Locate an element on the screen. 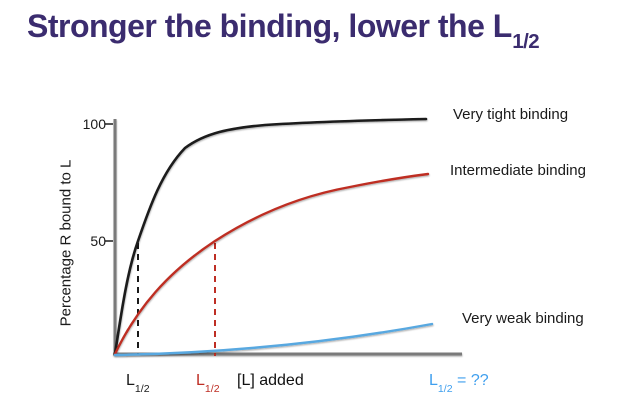 Image resolution: width=644 pixels, height=414 pixels. lhalf-label-intermediate: L1/2 is located at coordinates (208, 383).